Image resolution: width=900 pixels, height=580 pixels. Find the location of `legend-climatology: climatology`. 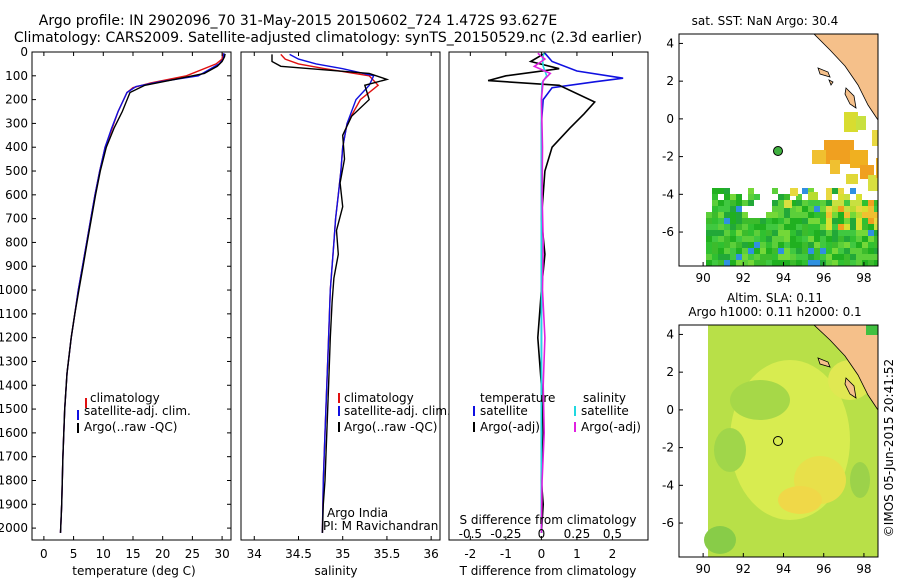

legend-climatology: climatology is located at coordinates (125, 398).